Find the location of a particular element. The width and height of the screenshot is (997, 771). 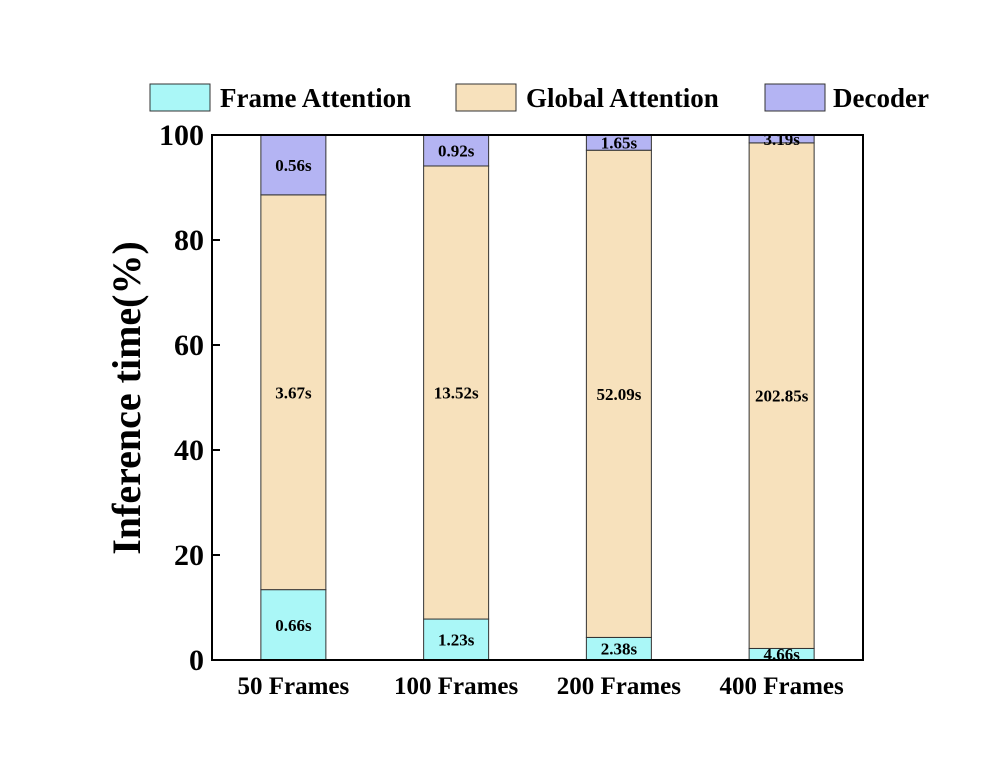

data-label: 202.85s is located at coordinates (782, 396).